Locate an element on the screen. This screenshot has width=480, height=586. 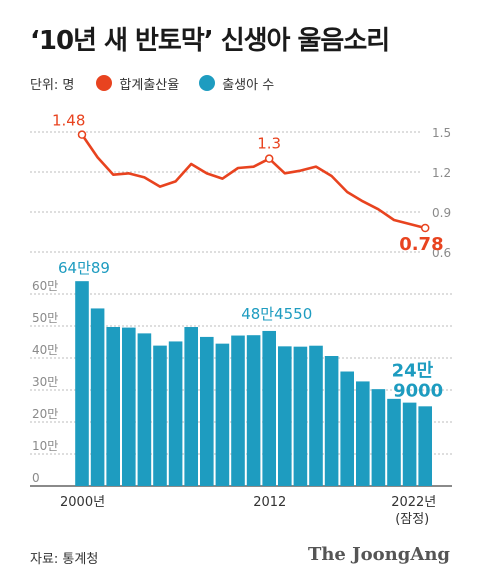
fertility-rate-data-label: 1.3 is located at coordinates (269, 144).